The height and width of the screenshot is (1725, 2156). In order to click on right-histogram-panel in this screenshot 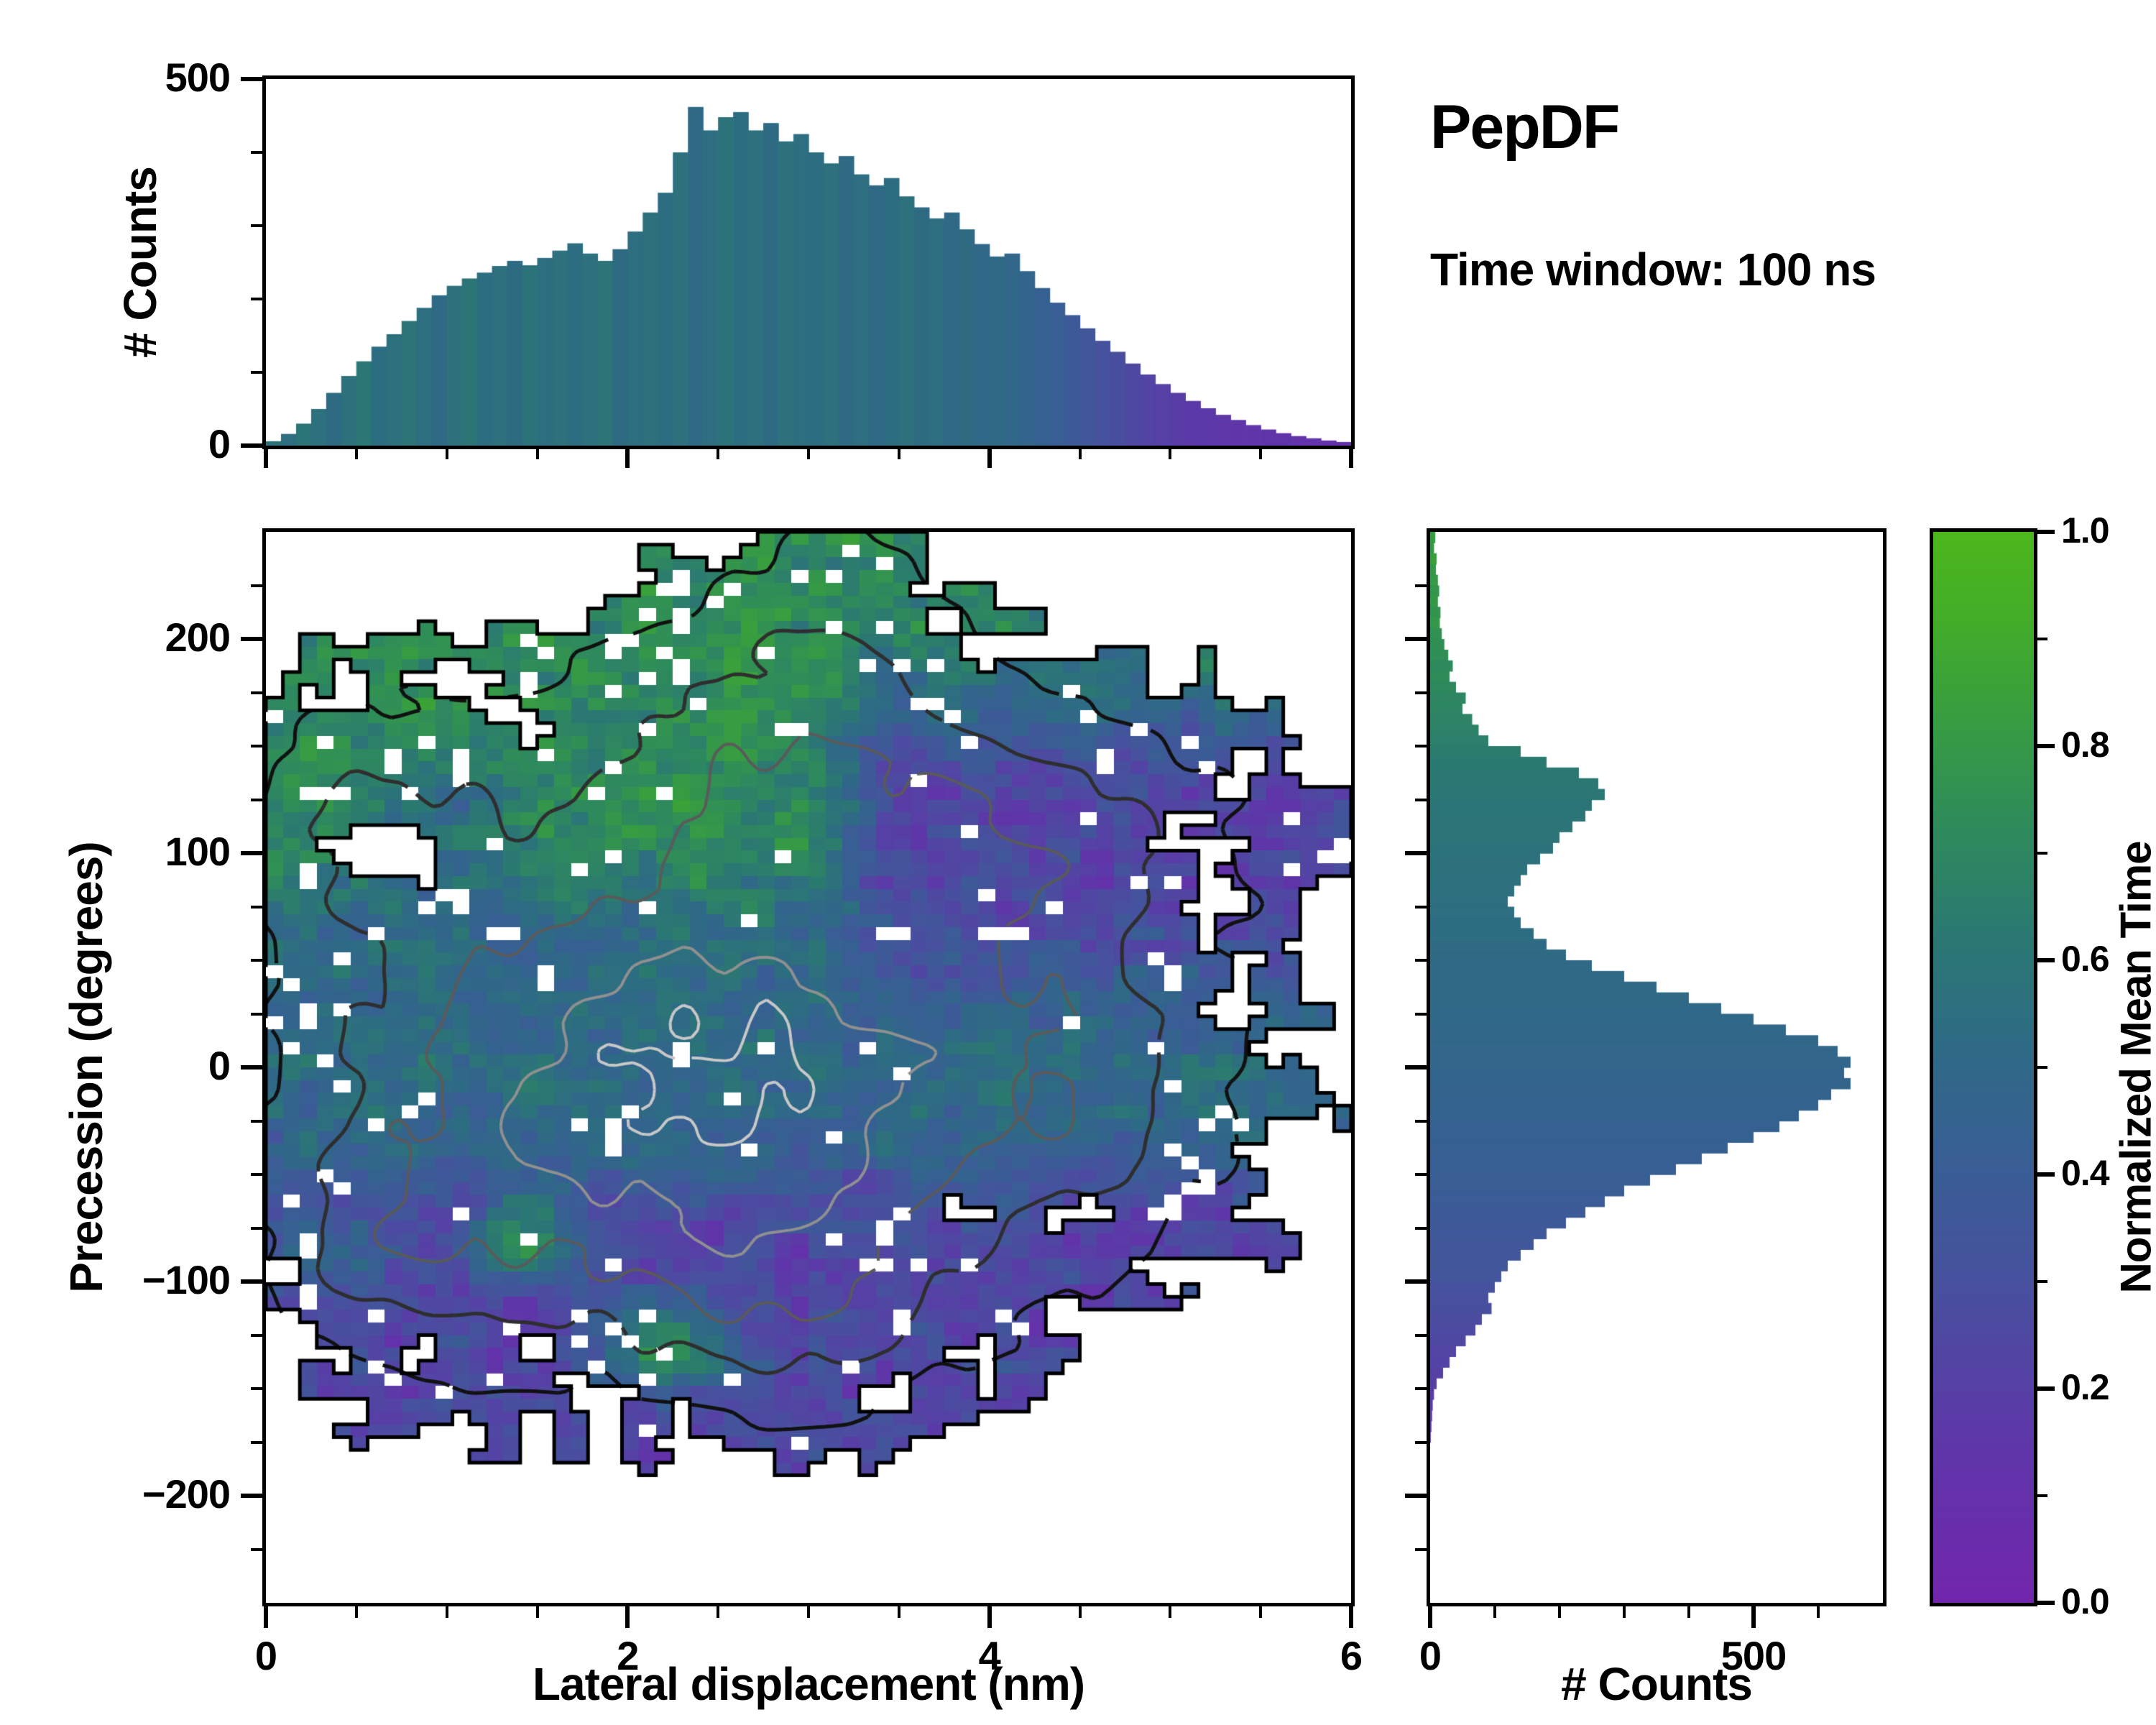, I will do `click(1657, 1067)`.